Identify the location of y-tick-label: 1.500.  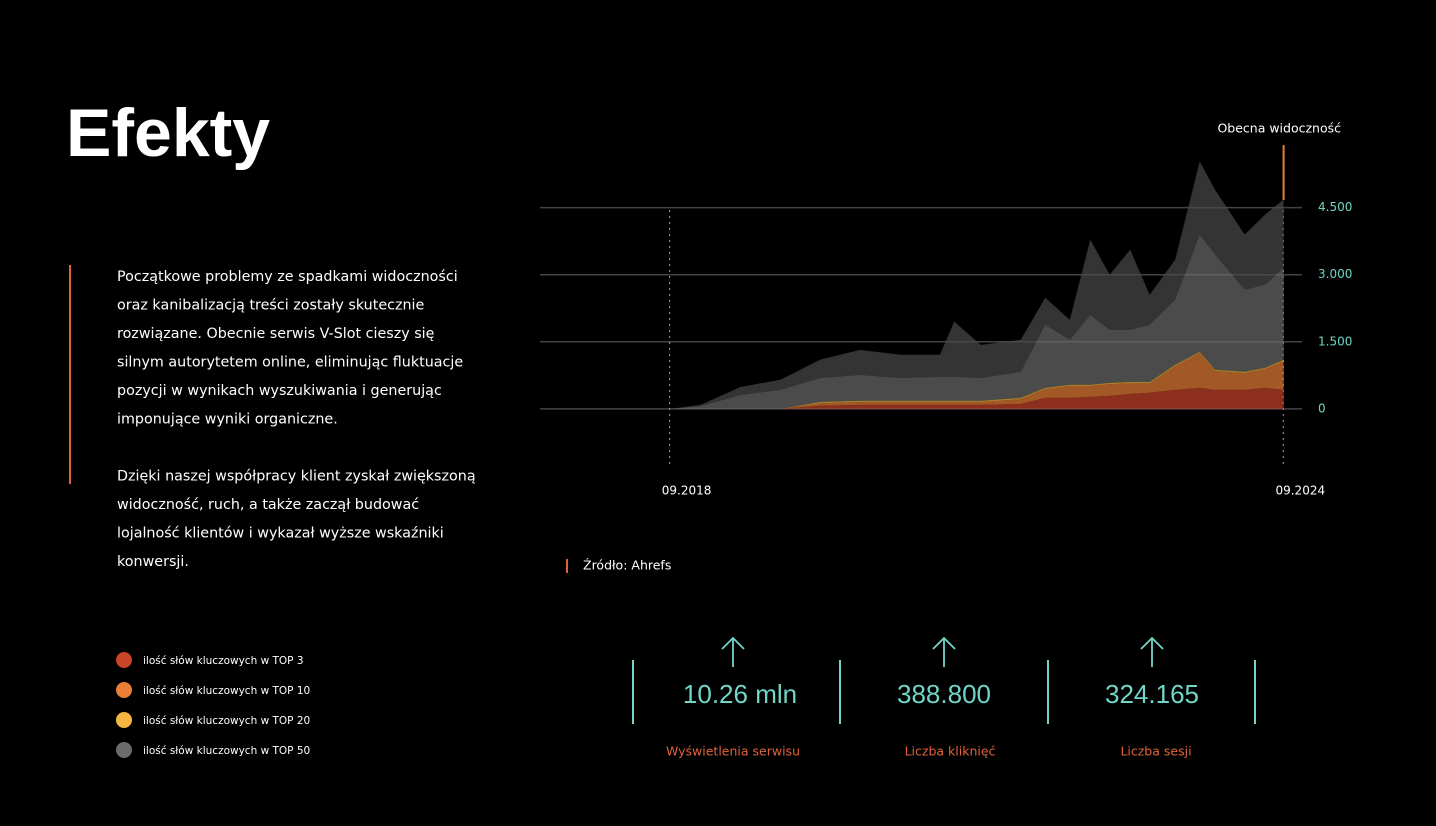
(1335, 341).